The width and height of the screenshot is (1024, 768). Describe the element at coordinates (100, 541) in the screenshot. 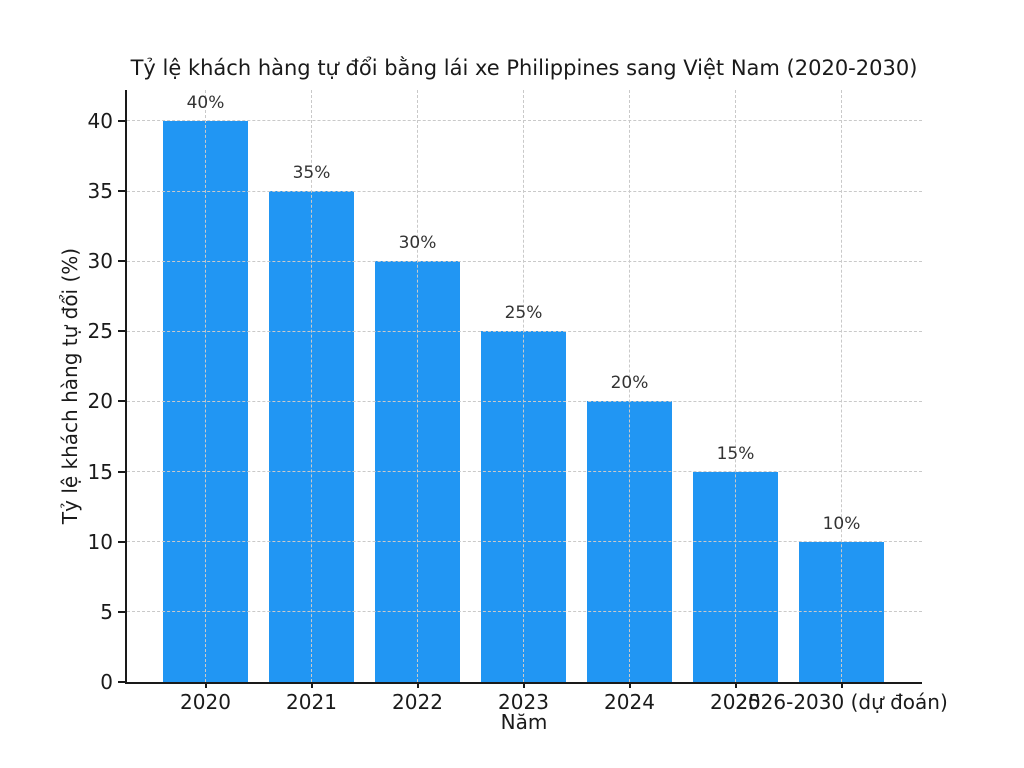

I see `y-tick-label: 10` at that location.